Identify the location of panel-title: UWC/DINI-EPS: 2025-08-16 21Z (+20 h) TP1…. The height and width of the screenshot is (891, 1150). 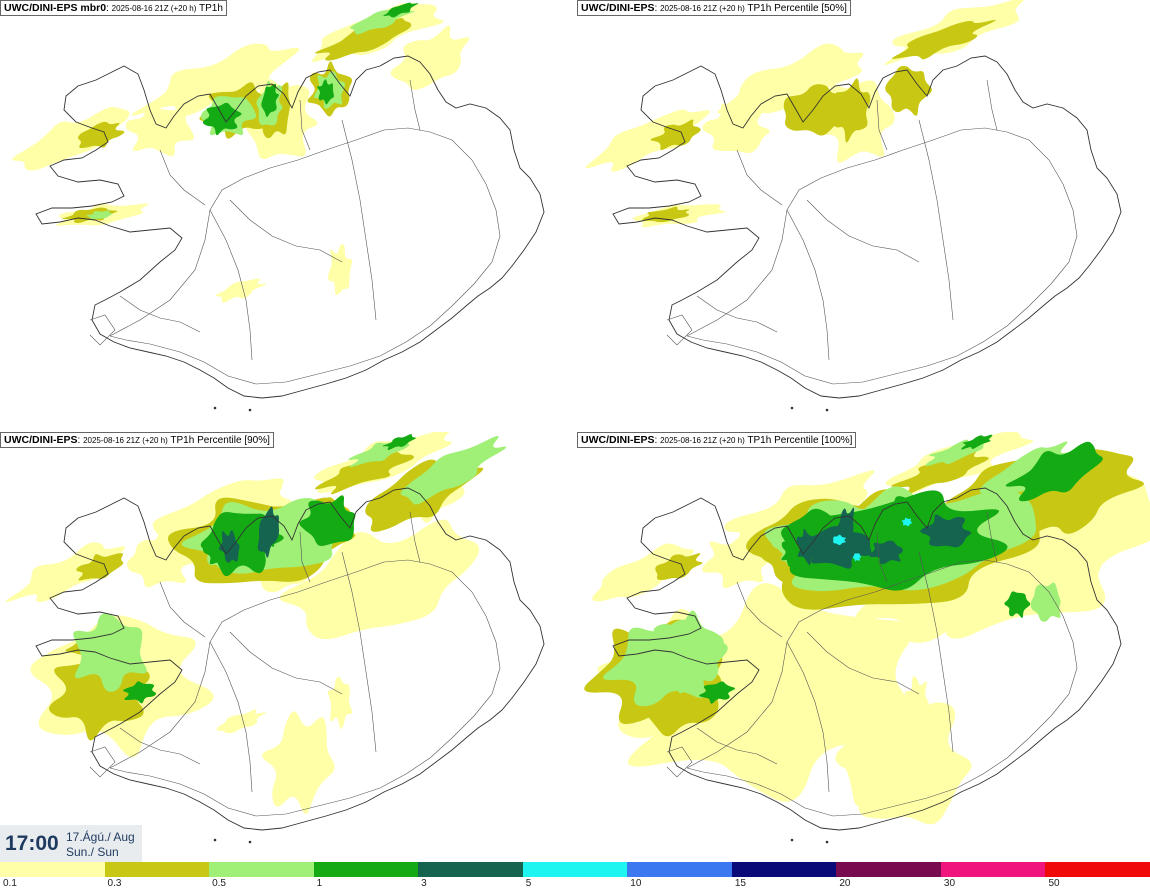
(717, 440).